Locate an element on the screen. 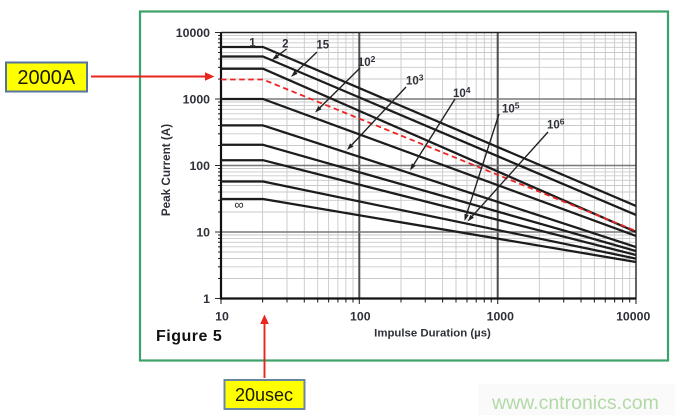  svg-text: 10⁶ is located at coordinates (556, 124).